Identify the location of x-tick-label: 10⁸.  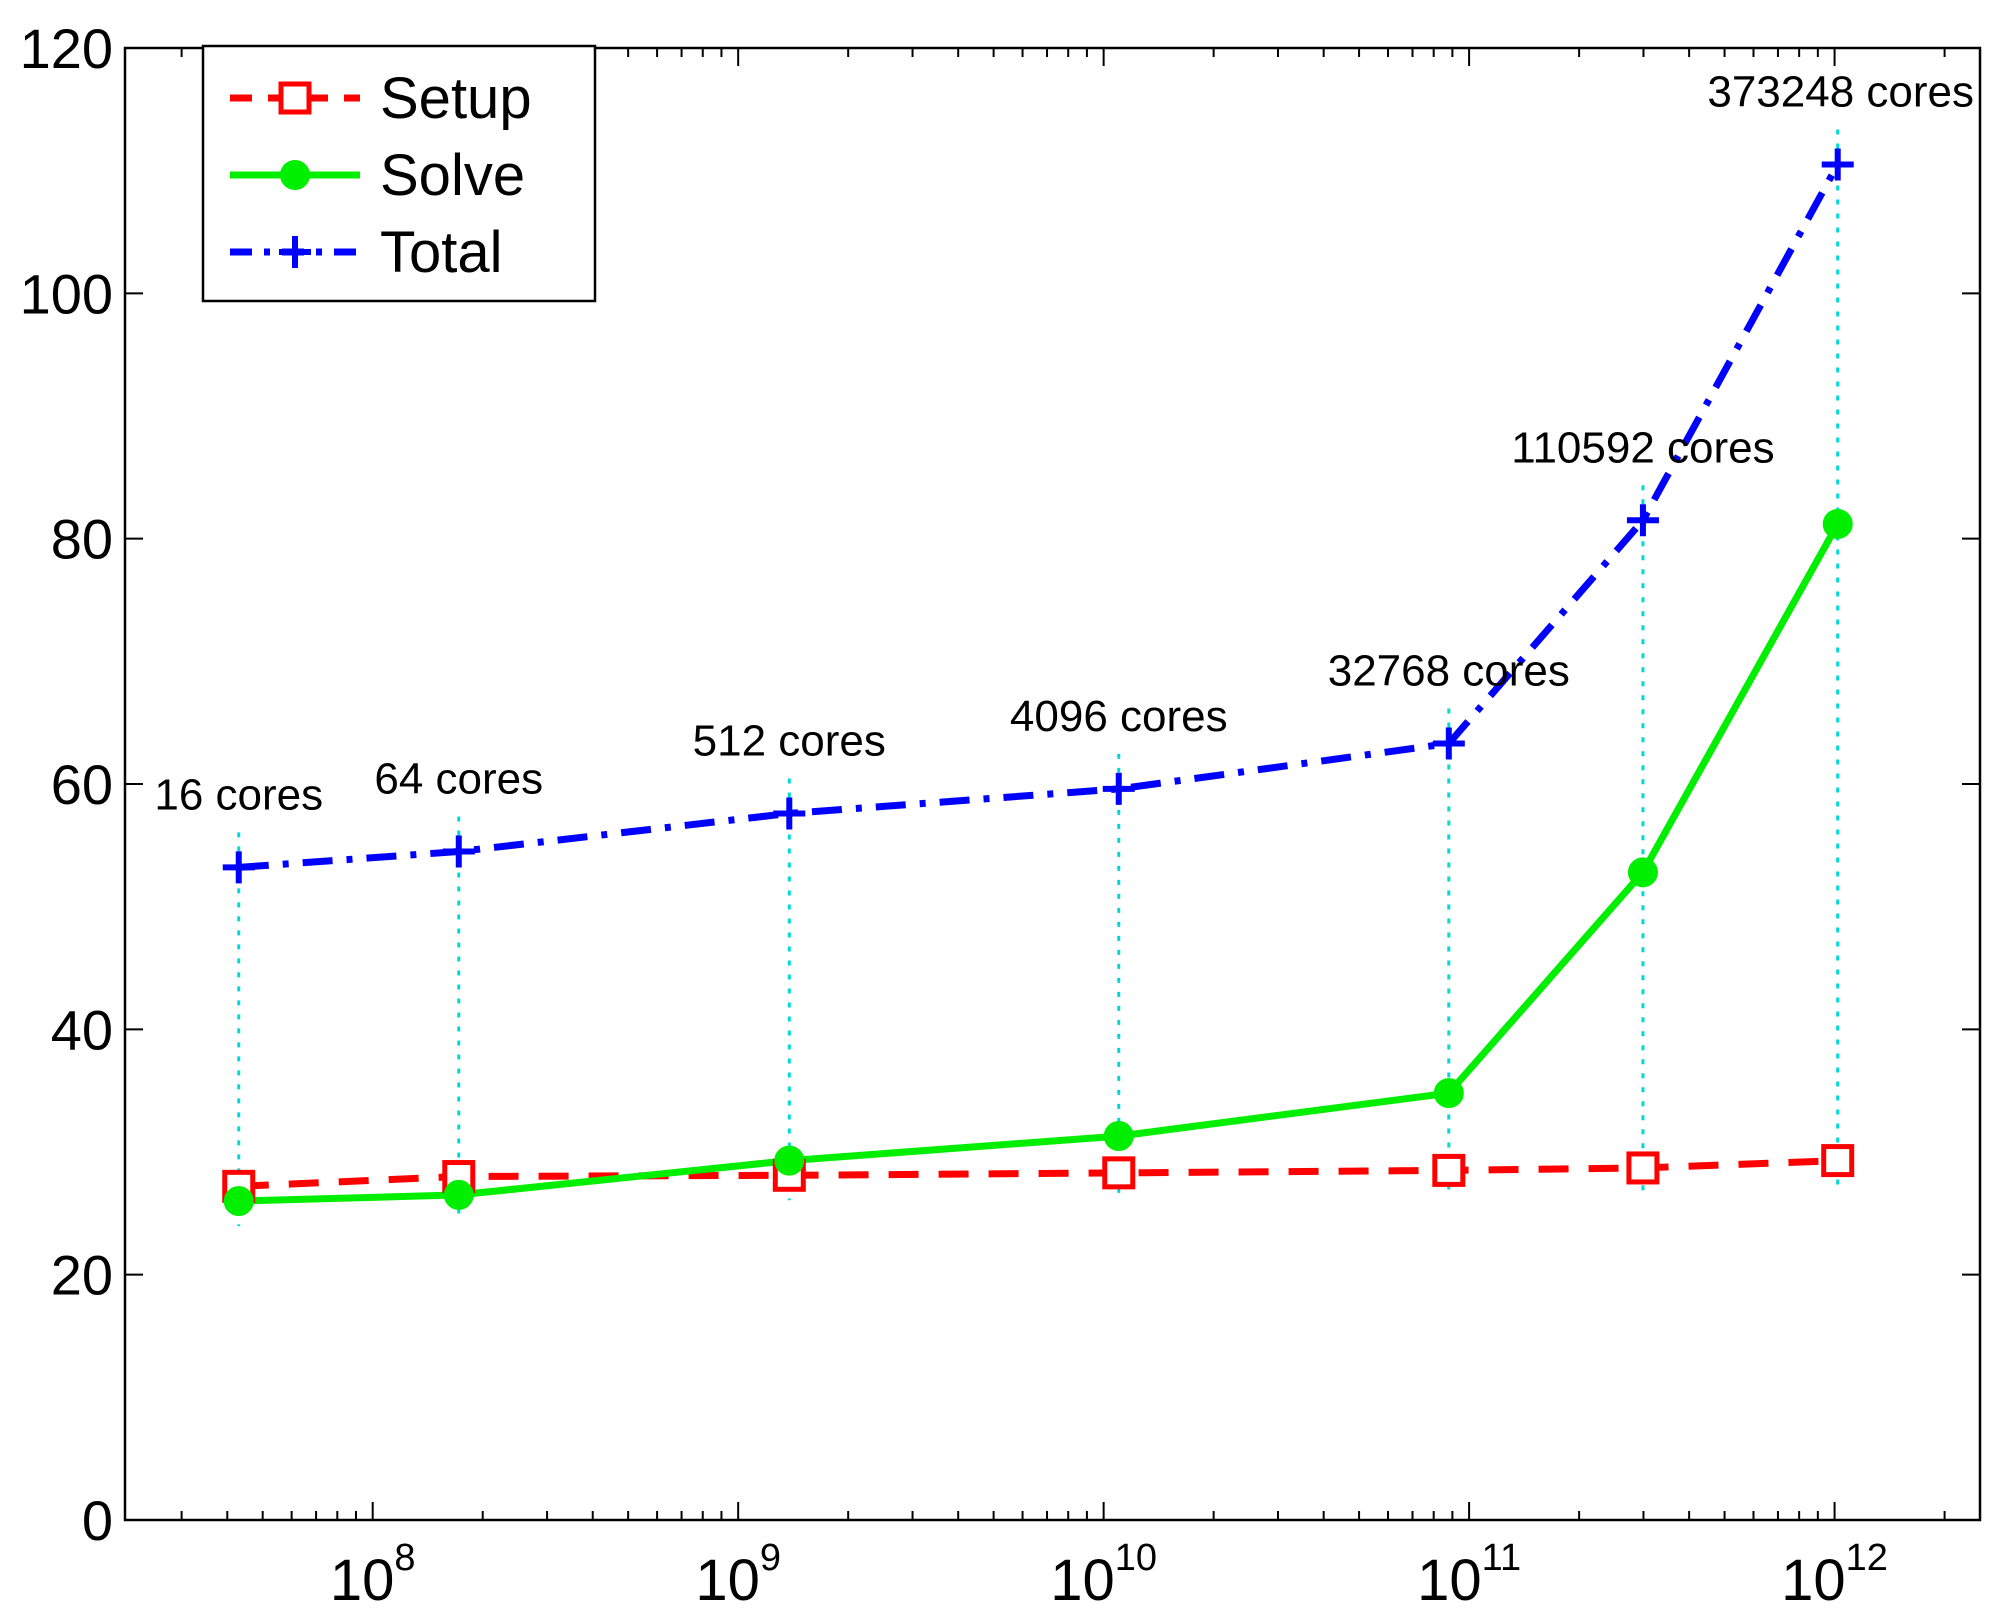
(373, 1572).